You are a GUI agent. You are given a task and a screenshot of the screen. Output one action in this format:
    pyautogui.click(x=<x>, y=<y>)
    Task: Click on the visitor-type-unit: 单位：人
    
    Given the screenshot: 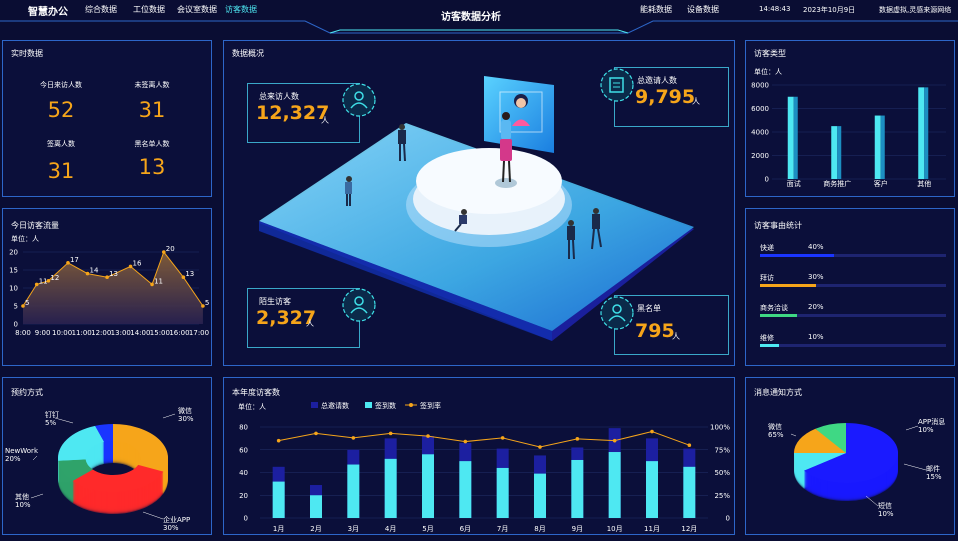 What is the action you would take?
    pyautogui.click(x=768, y=72)
    